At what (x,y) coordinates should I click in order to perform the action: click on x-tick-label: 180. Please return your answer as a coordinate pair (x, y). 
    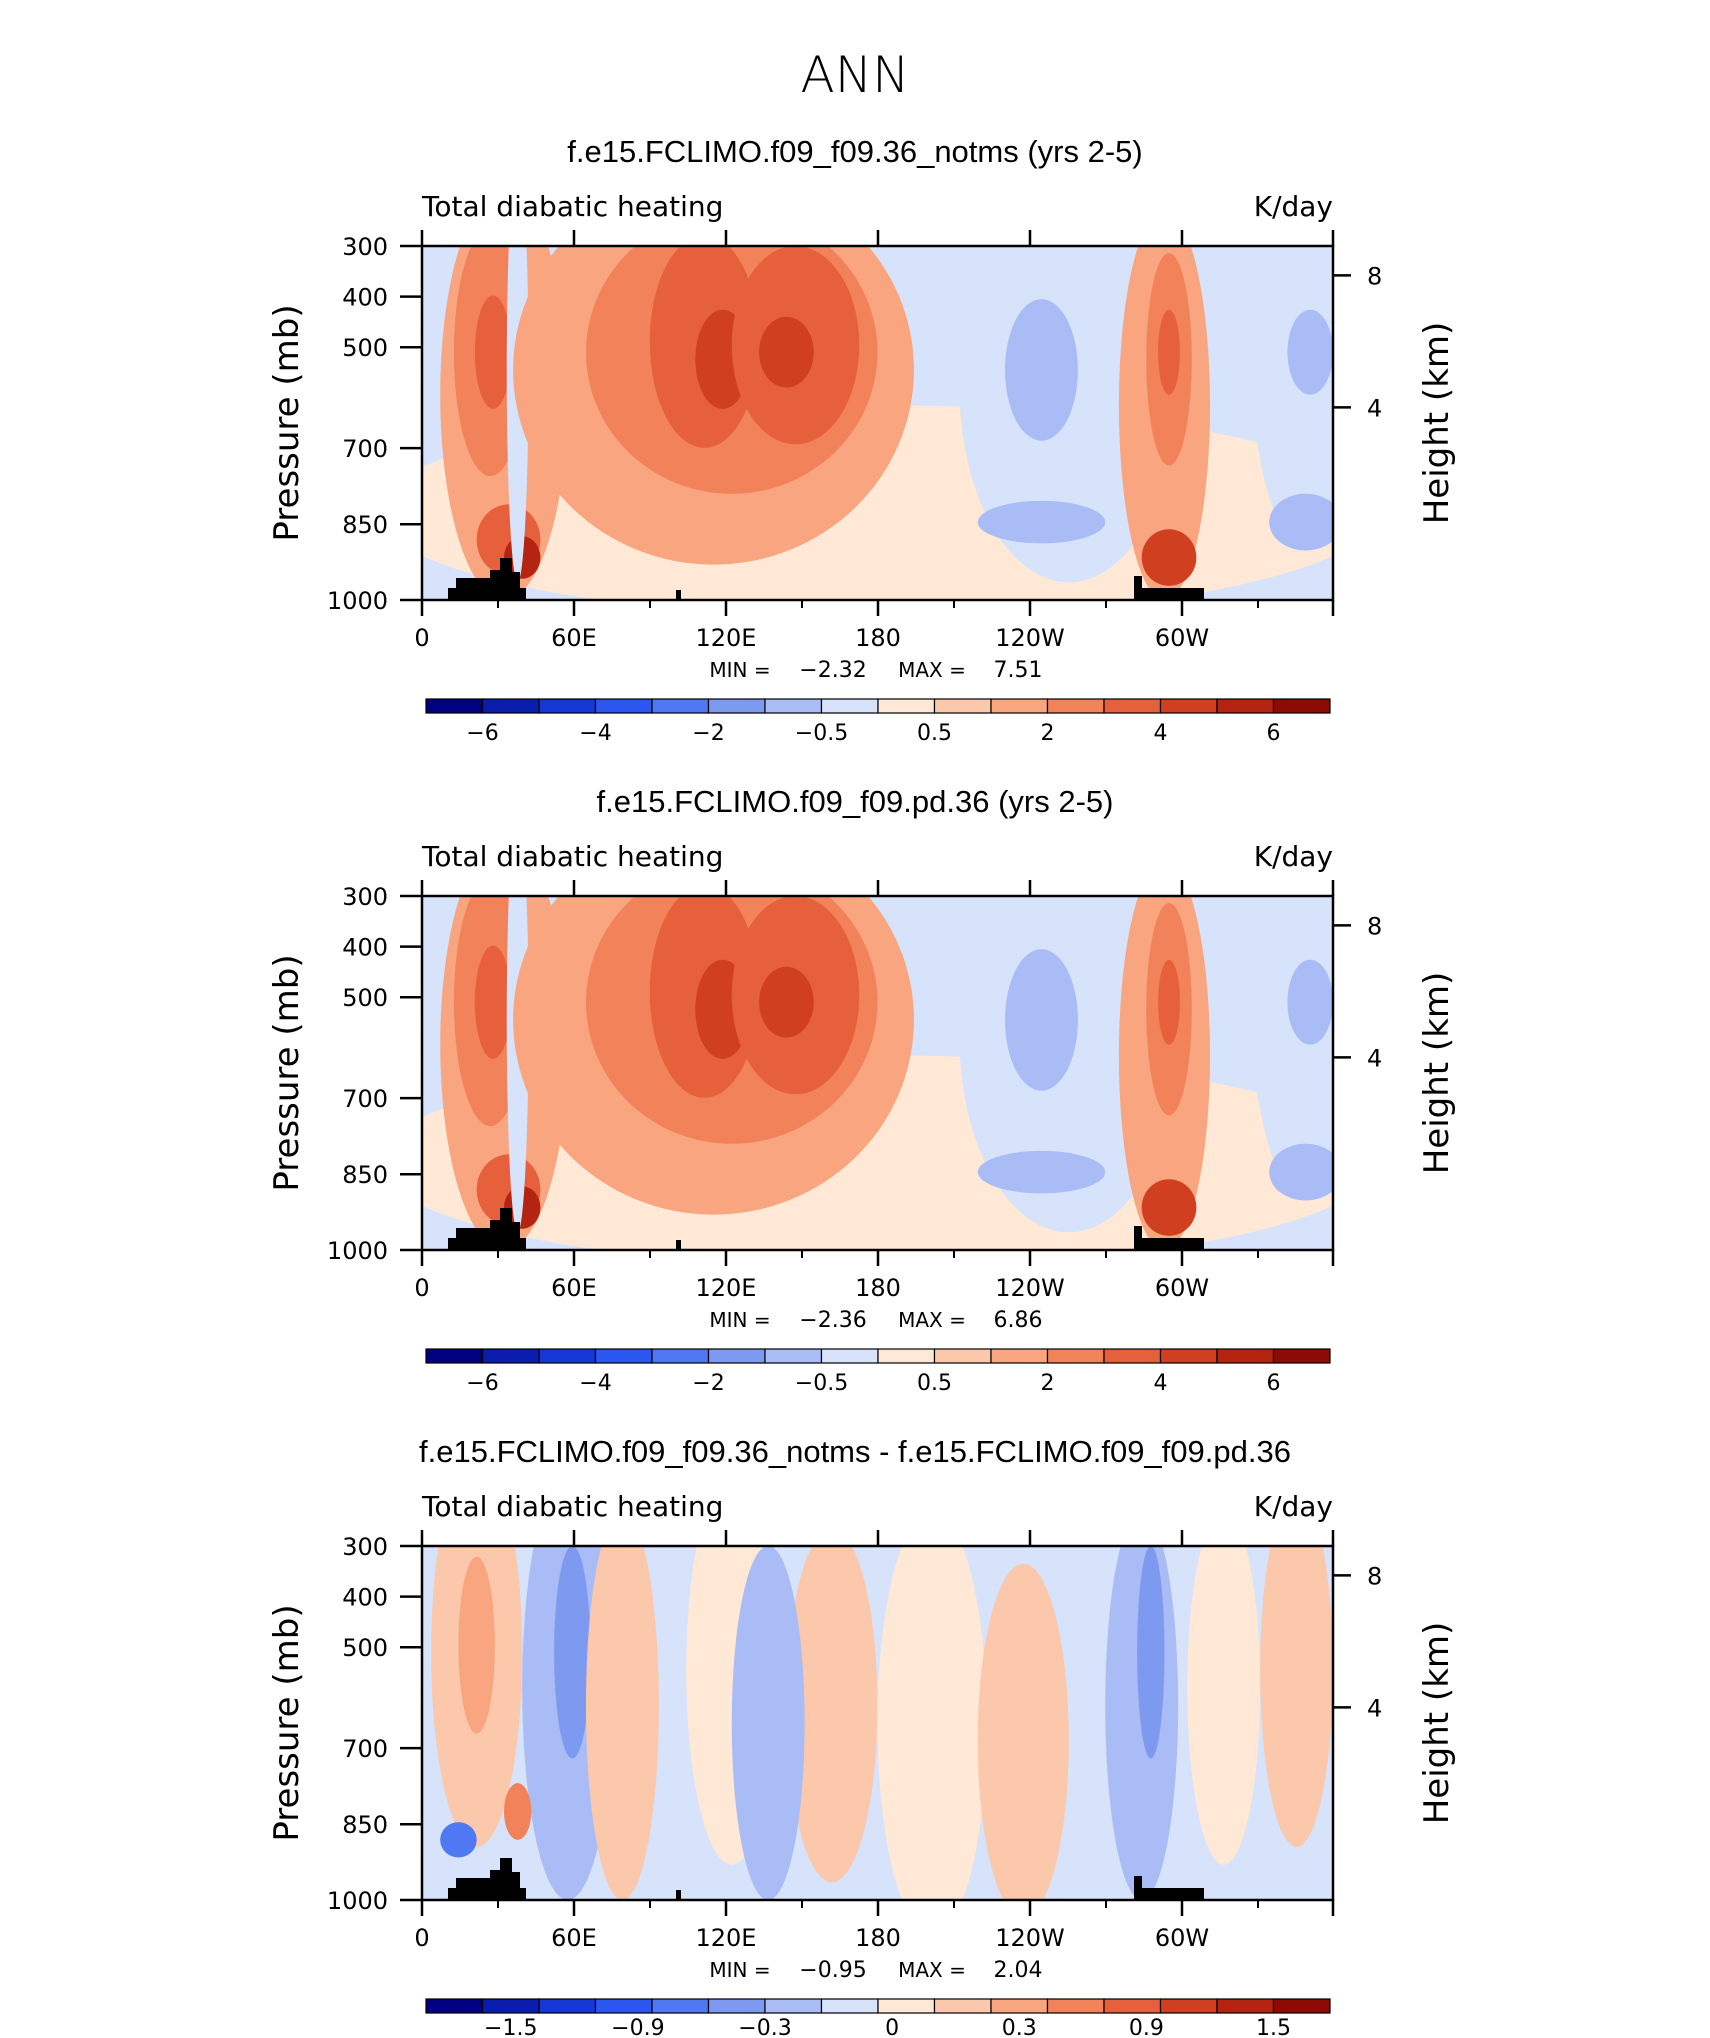
    Looking at the image, I should click on (878, 1288).